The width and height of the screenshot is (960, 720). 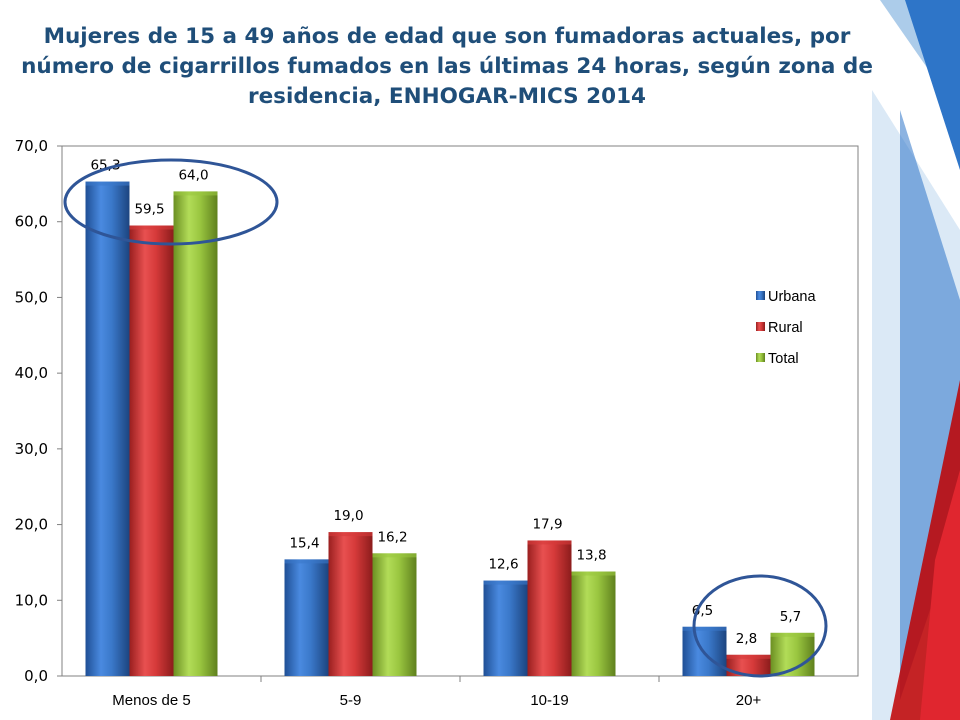 I want to click on data-label: 19,0, so click(x=348, y=516).